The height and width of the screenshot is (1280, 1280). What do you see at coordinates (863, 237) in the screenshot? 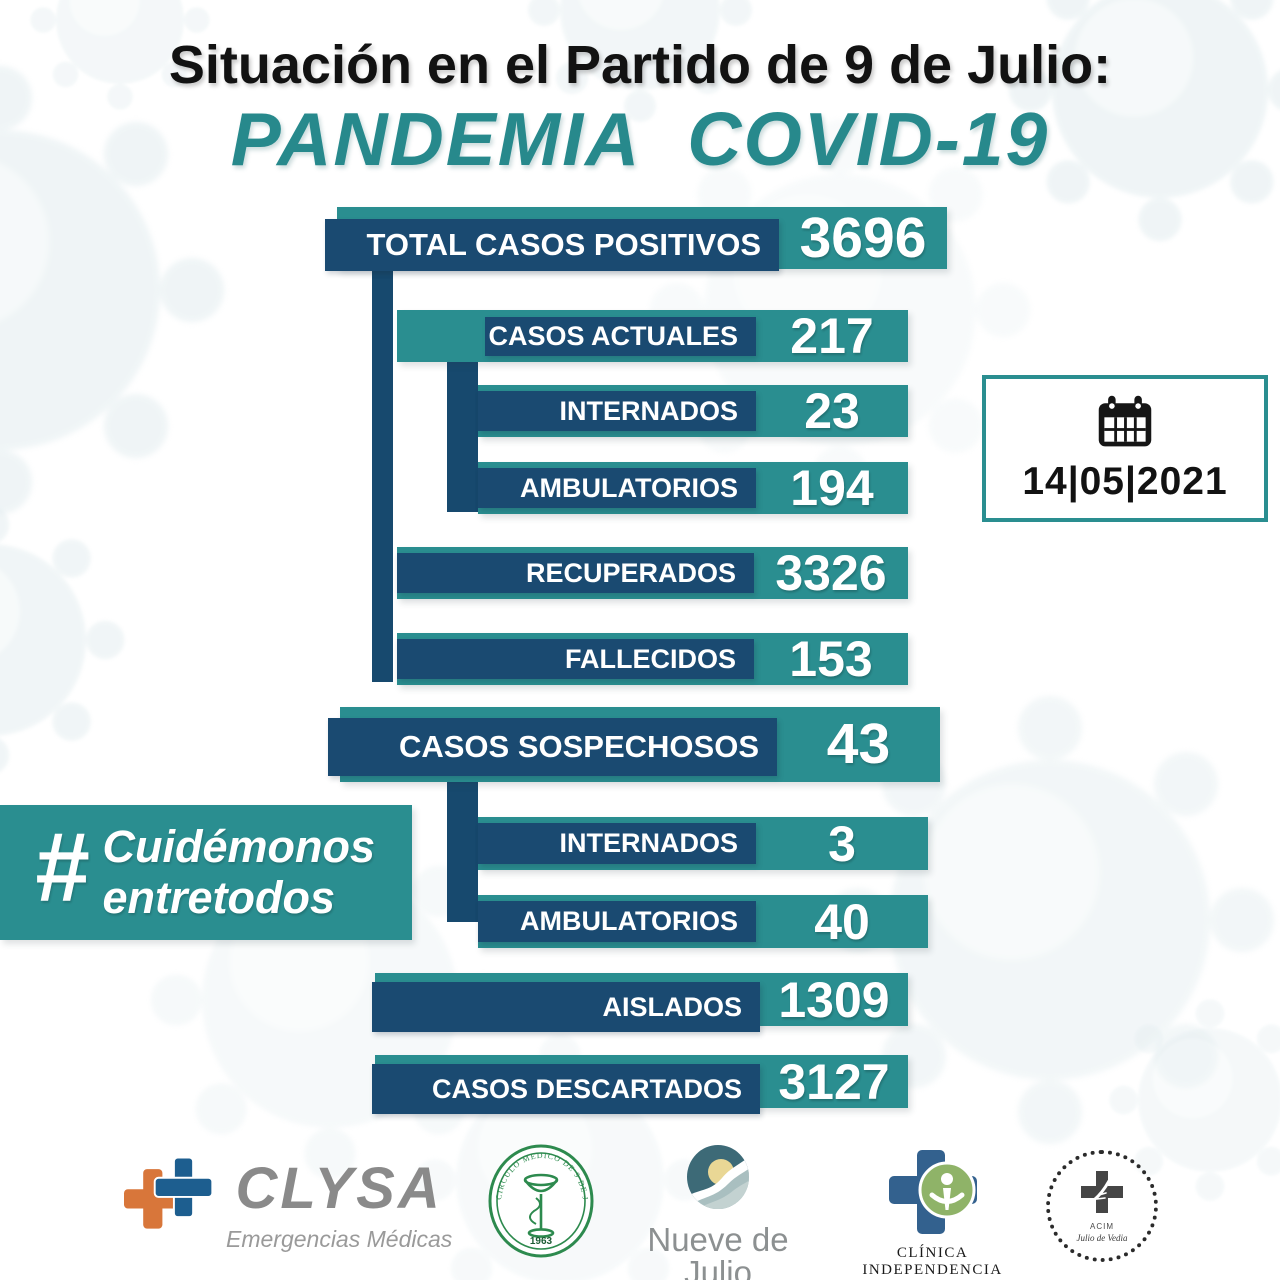
I see `stat-value: 3696` at bounding box center [863, 237].